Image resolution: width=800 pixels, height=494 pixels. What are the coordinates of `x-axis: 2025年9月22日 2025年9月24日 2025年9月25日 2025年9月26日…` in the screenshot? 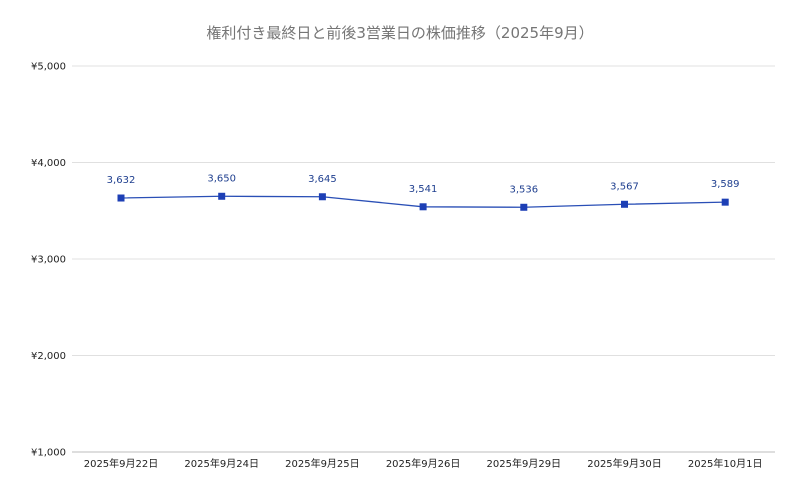 It's located at (423, 463).